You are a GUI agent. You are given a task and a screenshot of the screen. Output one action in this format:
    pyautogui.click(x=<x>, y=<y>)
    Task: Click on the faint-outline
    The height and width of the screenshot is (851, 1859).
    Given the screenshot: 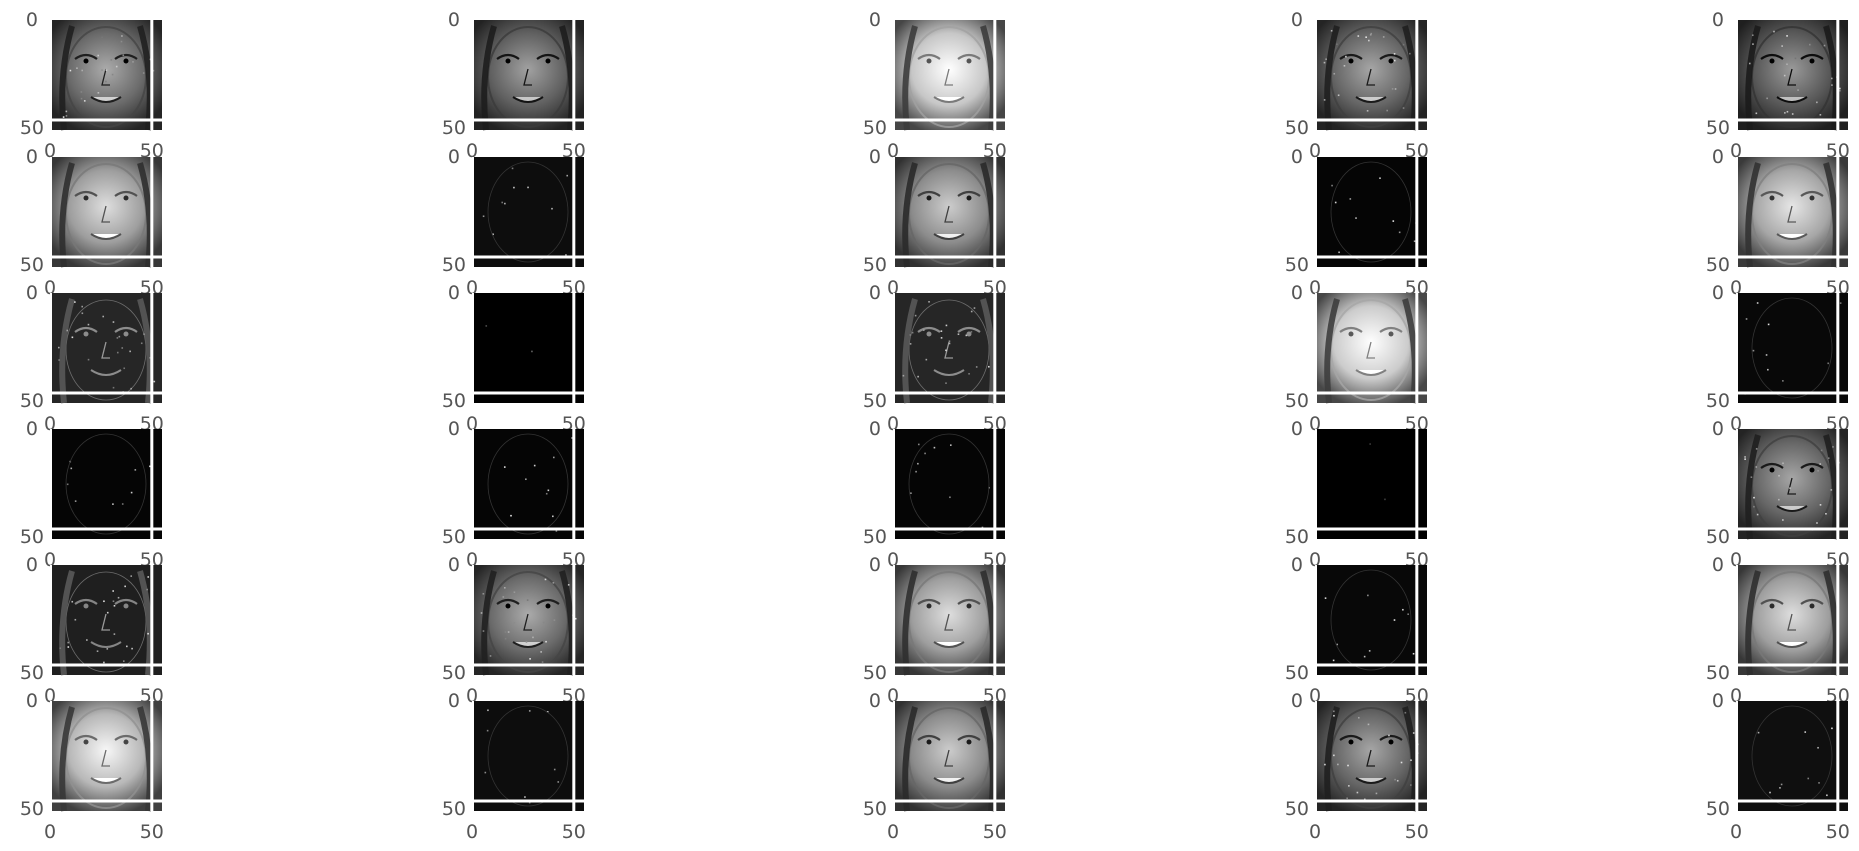 What is the action you would take?
    pyautogui.click(x=106, y=484)
    